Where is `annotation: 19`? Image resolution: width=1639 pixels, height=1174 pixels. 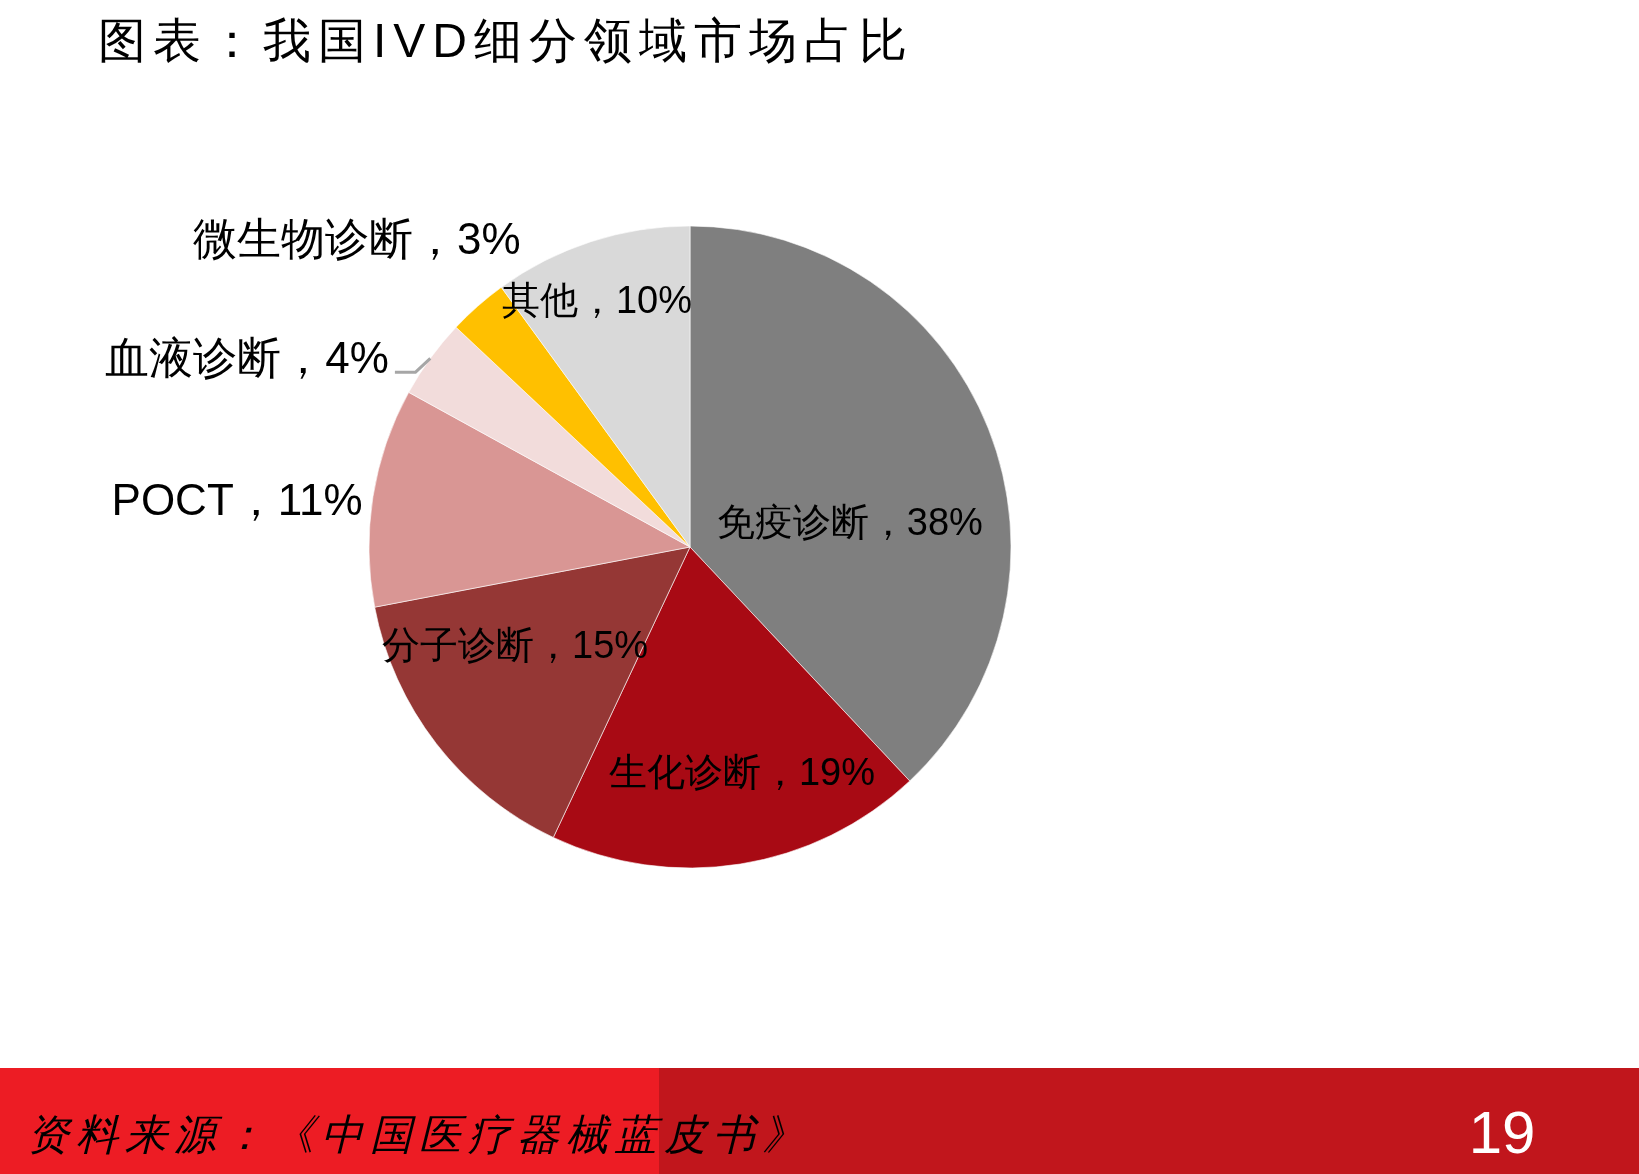
annotation: 19 is located at coordinates (1502, 1132).